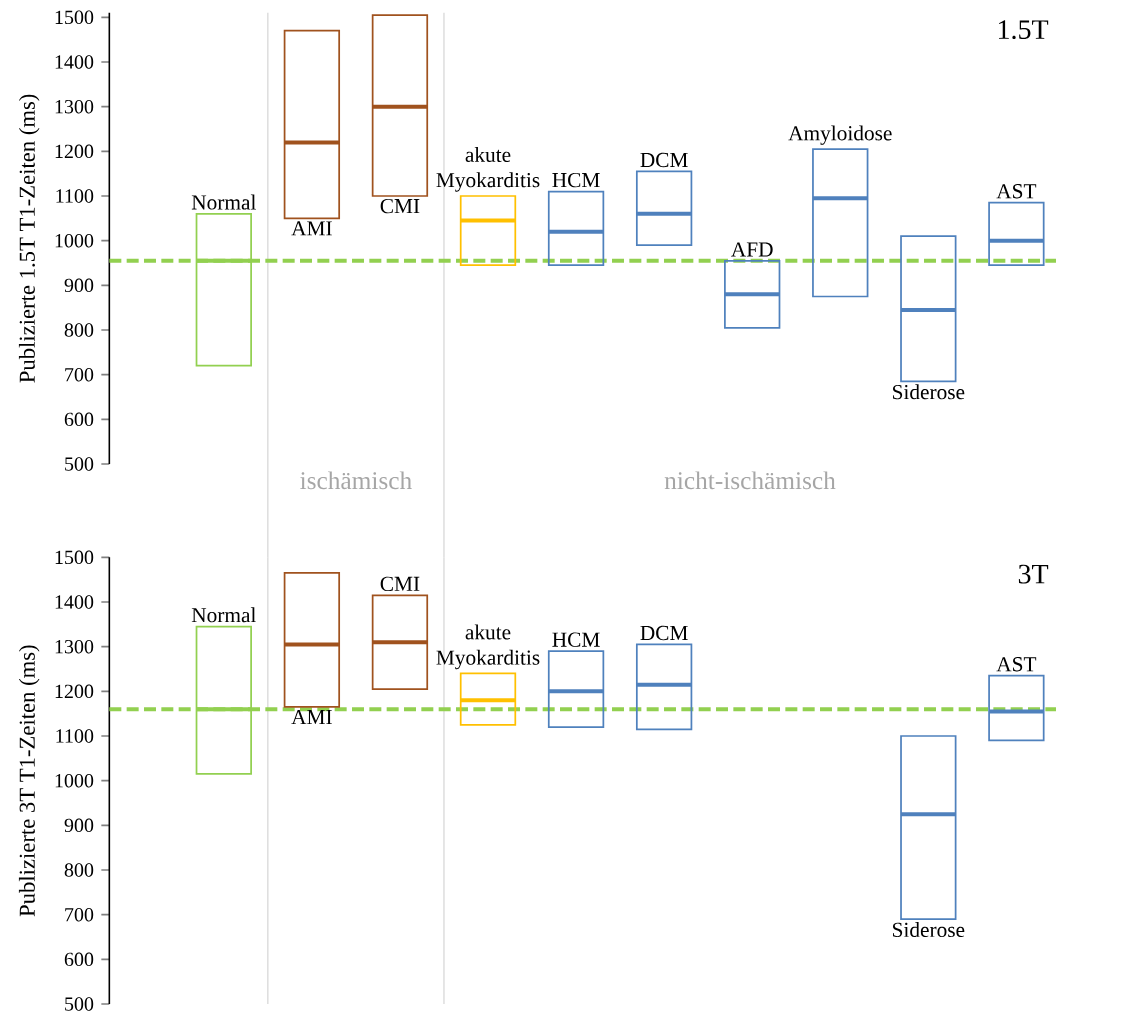 Image resolution: width=1134 pixels, height=1031 pixels. I want to click on y-axis-title: Publizierte 1.5T T1-Zeiten (ms), so click(29, 238).